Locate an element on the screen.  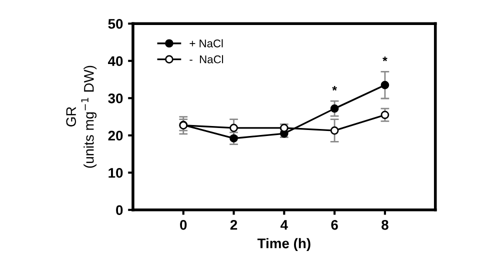
y-tick-label: 20 is located at coordinates (115, 135).